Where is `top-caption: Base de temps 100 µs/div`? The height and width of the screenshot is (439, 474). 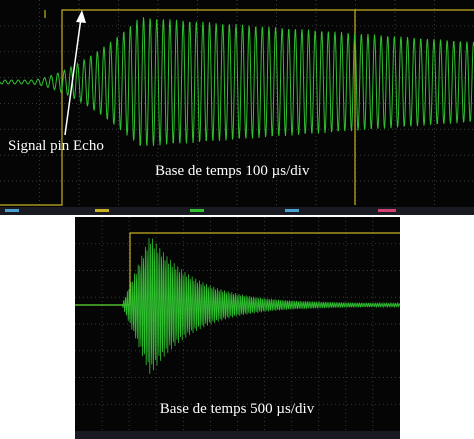
top-caption: Base de temps 100 µs/div is located at coordinates (232, 171).